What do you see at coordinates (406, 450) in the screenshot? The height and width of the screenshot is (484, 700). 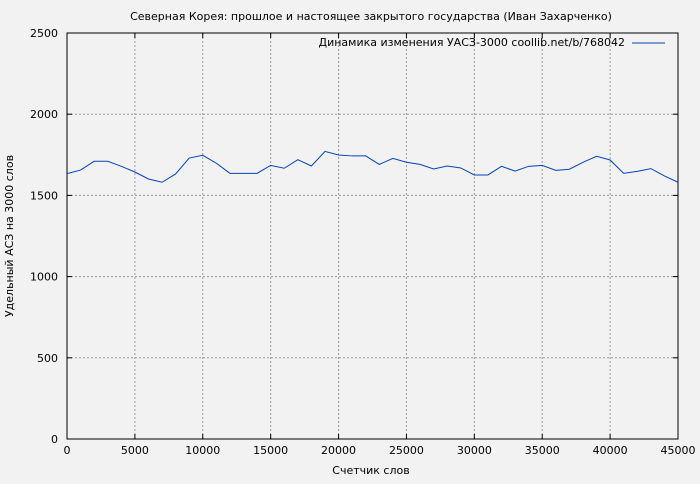 I see `x-tick-label: 25000` at bounding box center [406, 450].